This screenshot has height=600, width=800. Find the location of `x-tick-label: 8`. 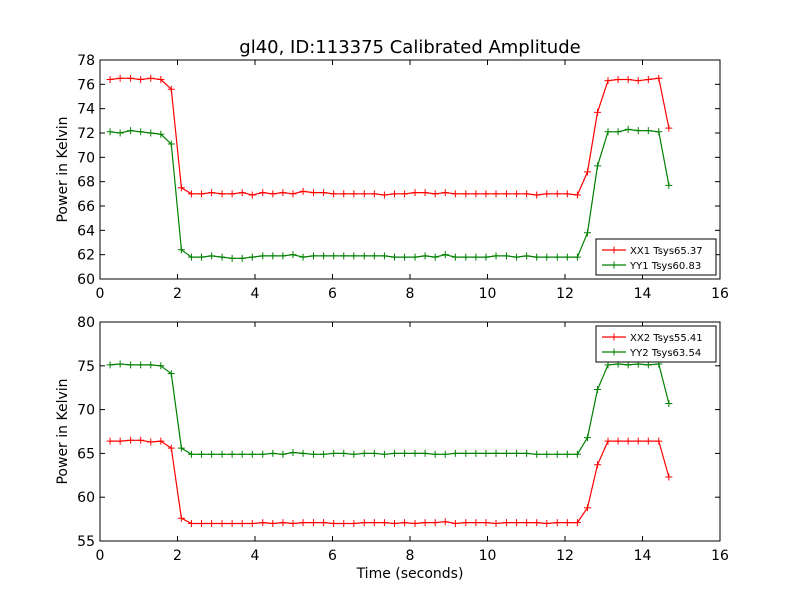

x-tick-label: 8 is located at coordinates (410, 556).